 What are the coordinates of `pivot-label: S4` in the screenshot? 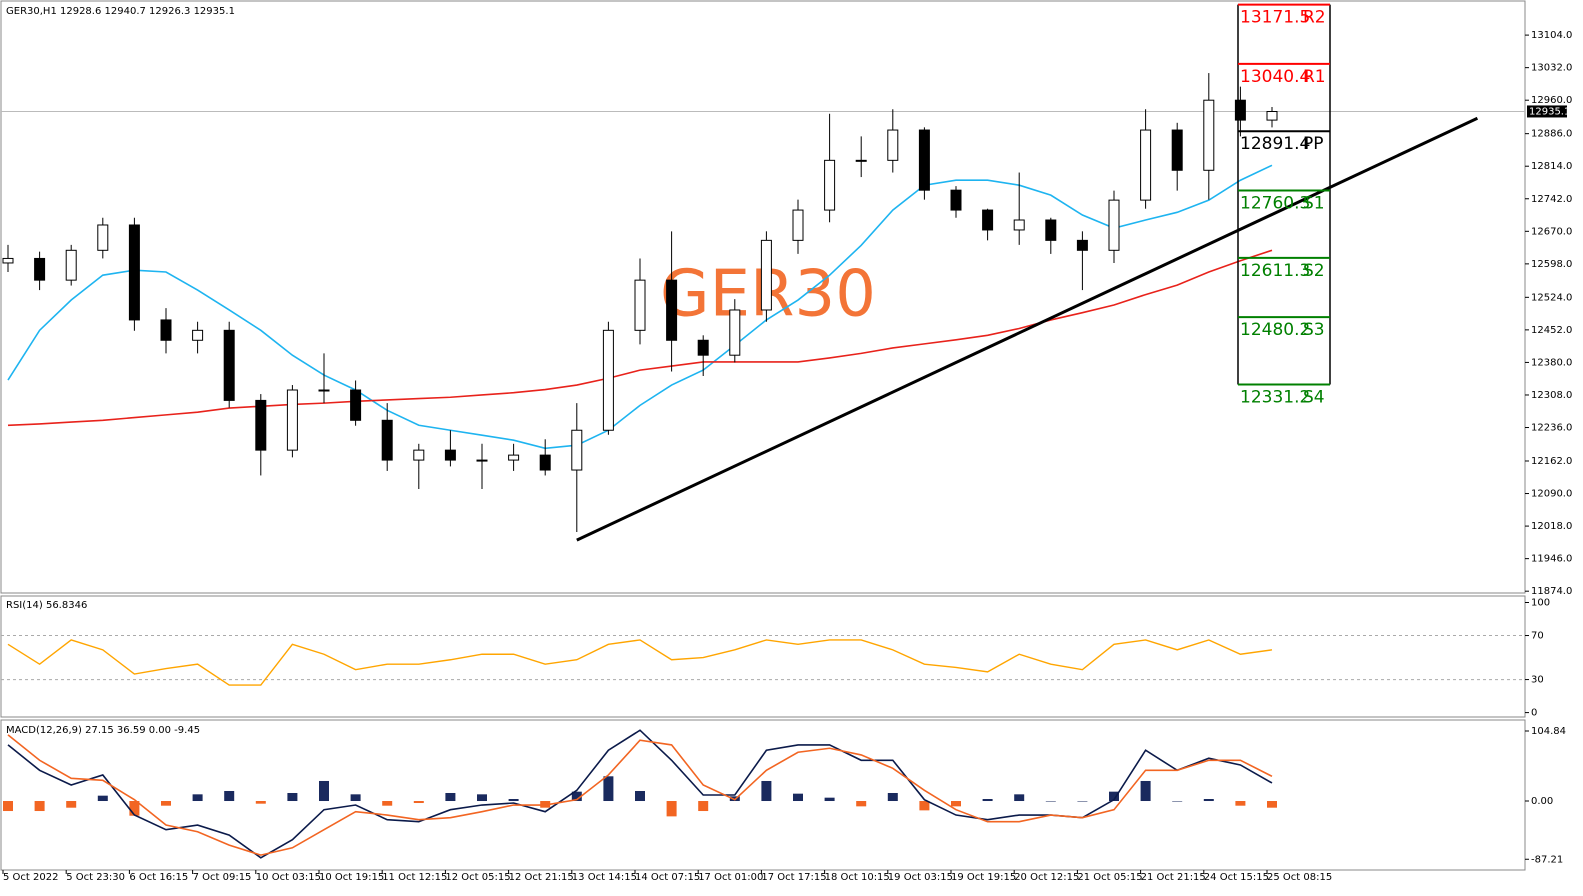 It's located at (1314, 397).